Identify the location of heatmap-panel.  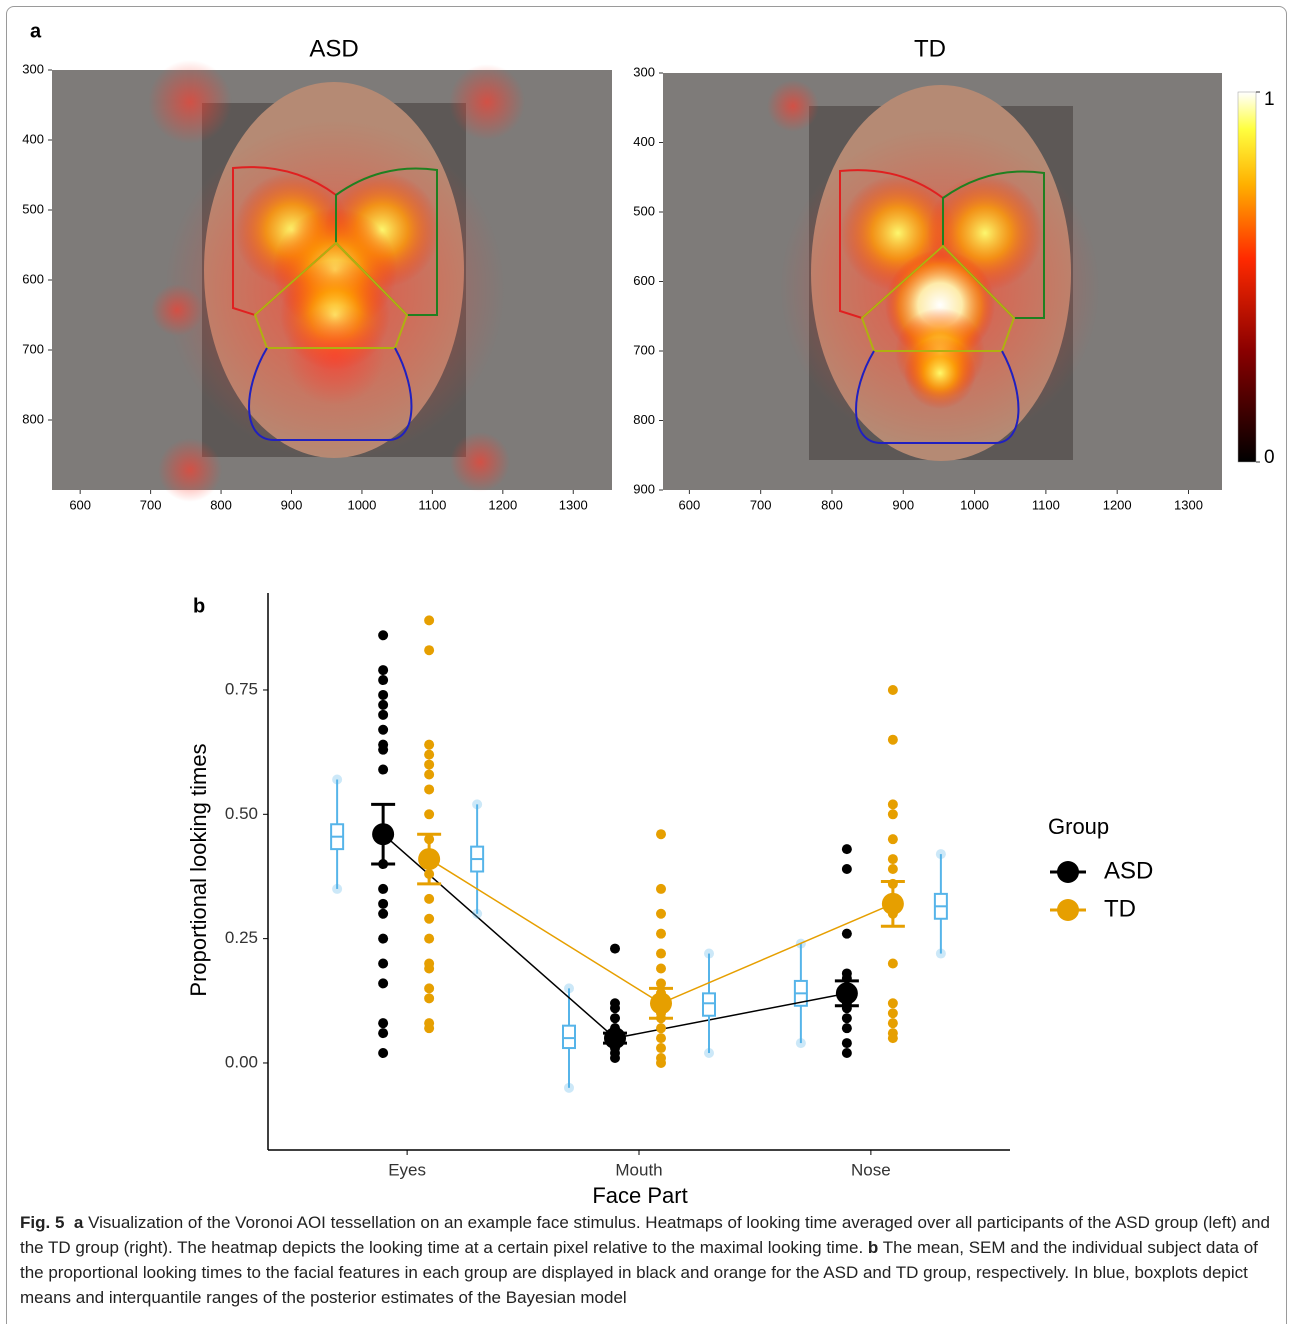
(332, 281).